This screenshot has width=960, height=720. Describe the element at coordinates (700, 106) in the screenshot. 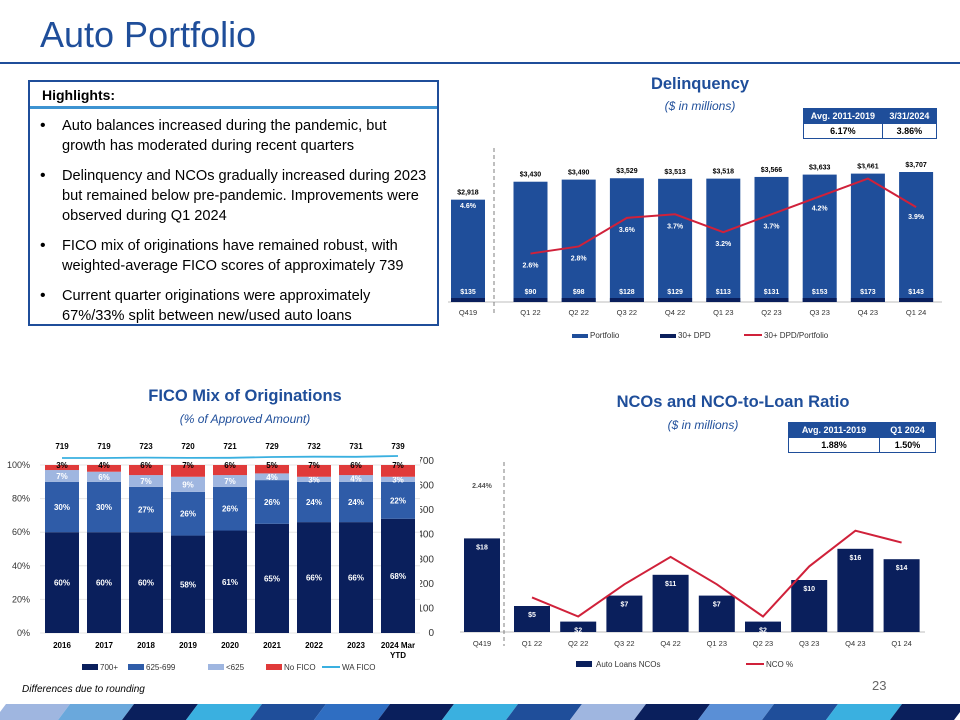

I see `delinquency-subtitle: ($ in millions)` at that location.